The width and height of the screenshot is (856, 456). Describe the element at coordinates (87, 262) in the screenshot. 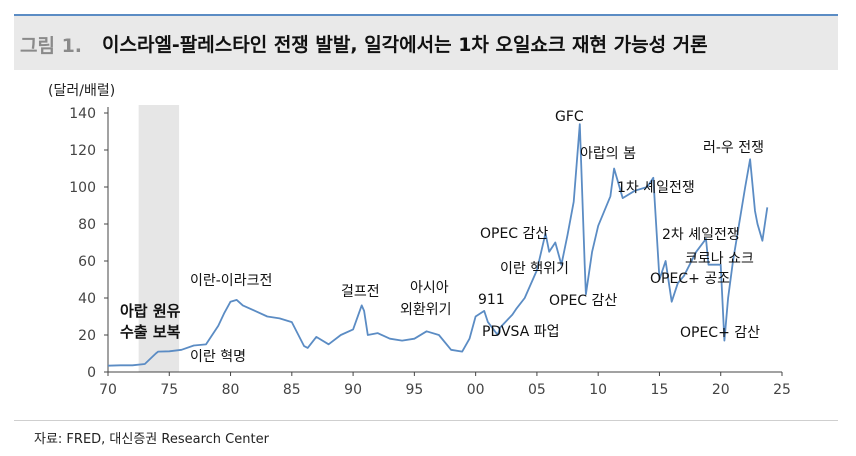

I see `y-tick-label: 60` at that location.